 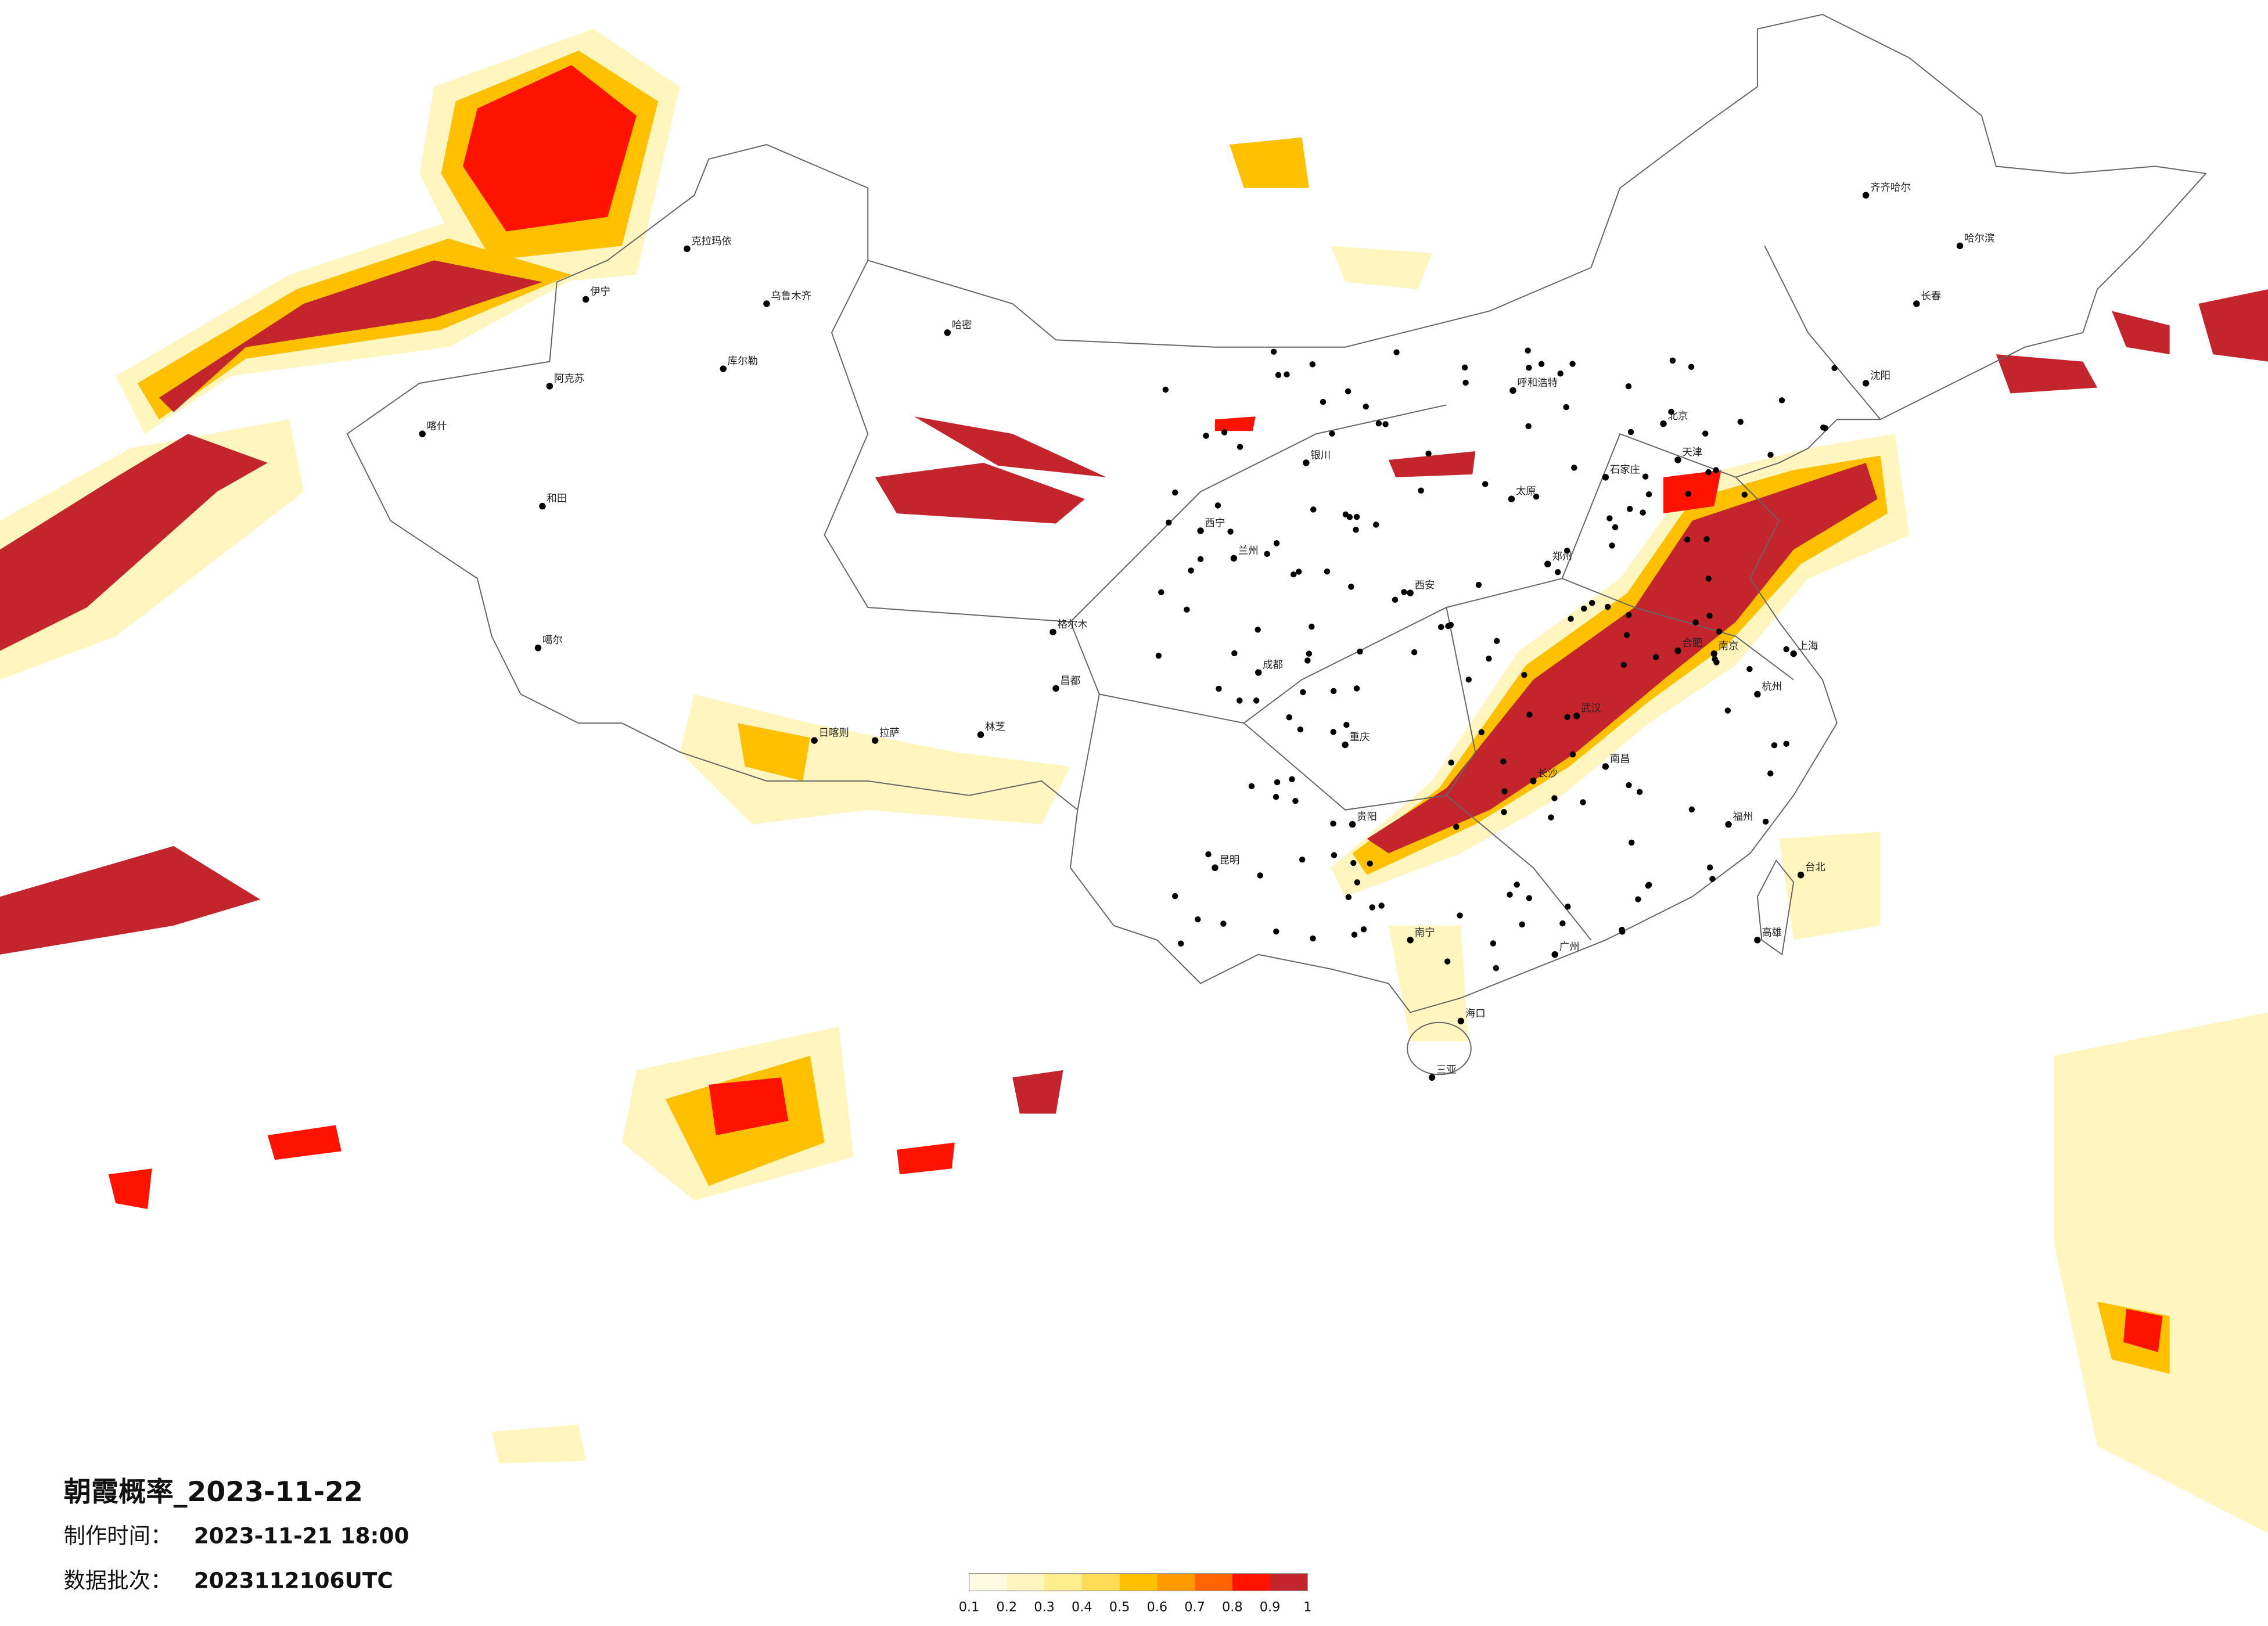 What do you see at coordinates (293, 1581) in the screenshot?
I see `batch-value: 2023112106UTC` at bounding box center [293, 1581].